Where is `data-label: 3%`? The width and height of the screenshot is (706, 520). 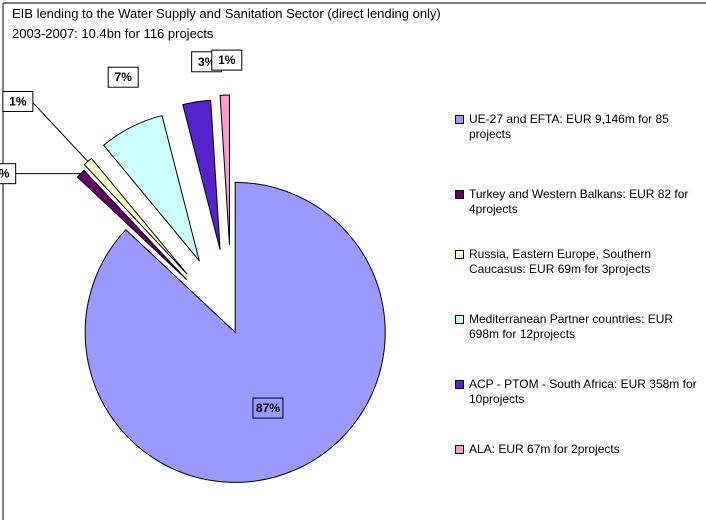 data-label: 3% is located at coordinates (207, 62).